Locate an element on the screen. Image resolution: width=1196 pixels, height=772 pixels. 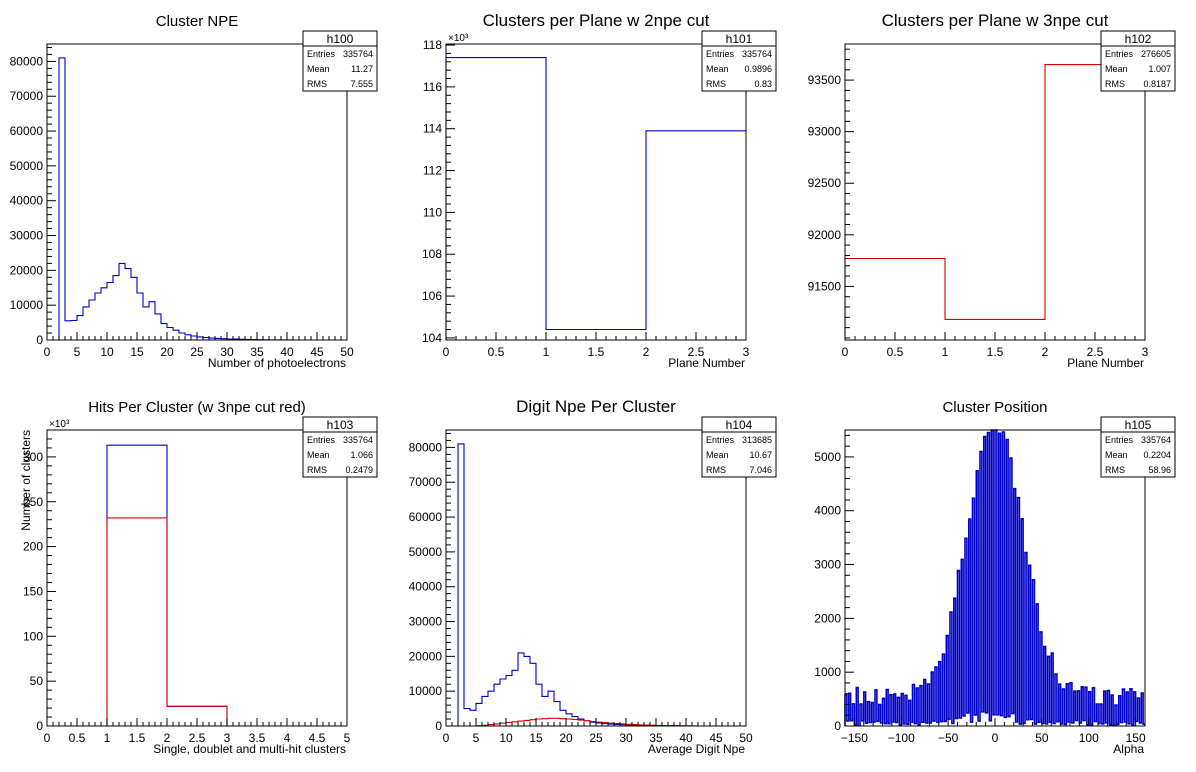
stats-box-name: h100 is located at coordinates (340, 39).